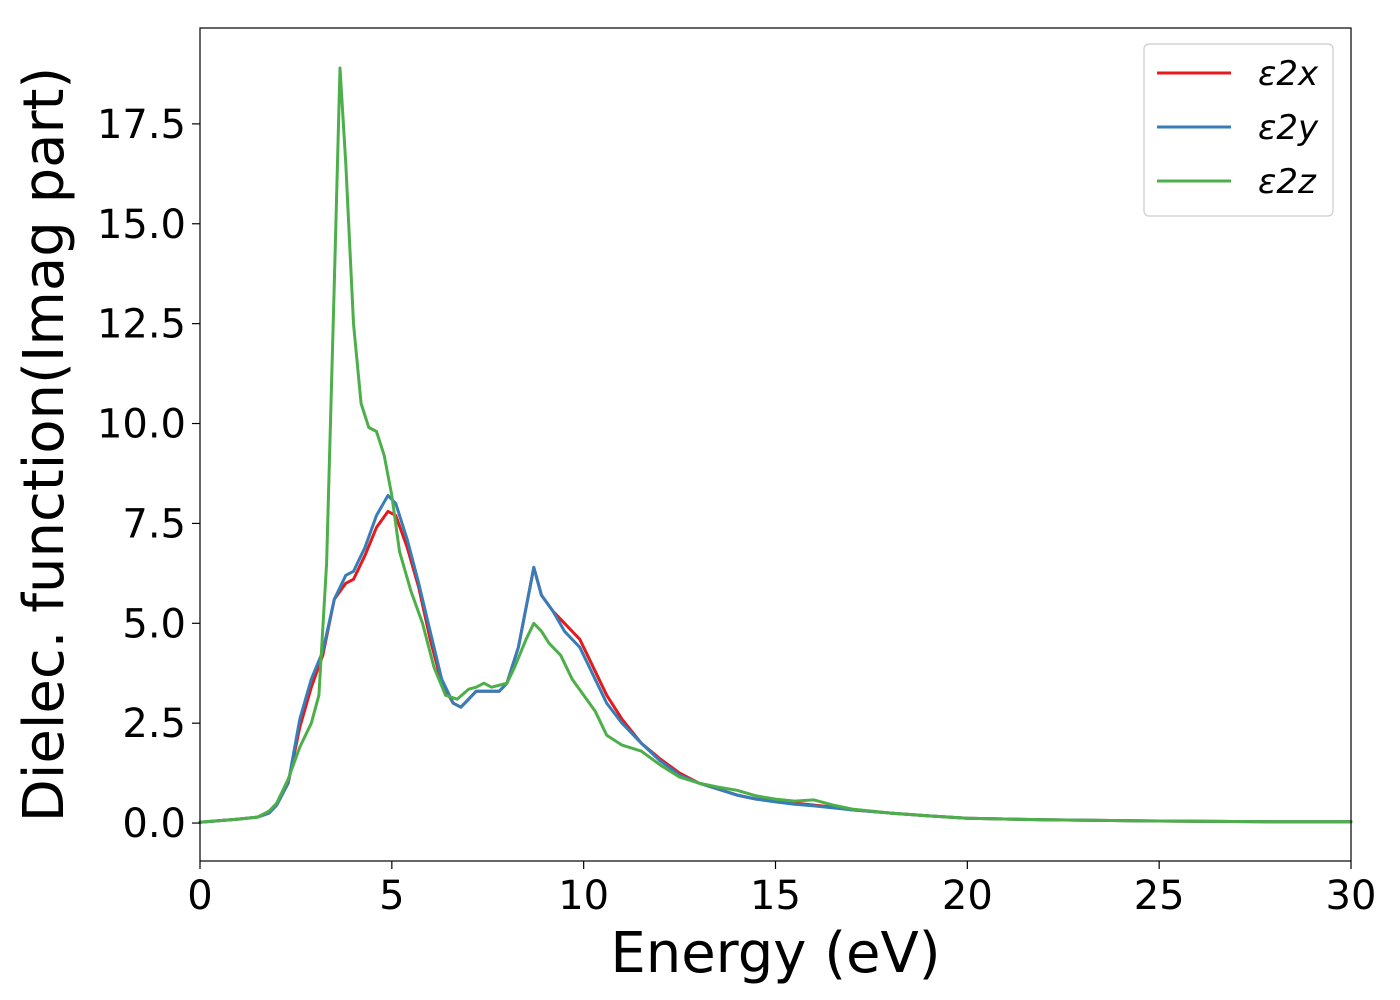  I want to click on legend-label-1: ε2y, so click(1288, 128).